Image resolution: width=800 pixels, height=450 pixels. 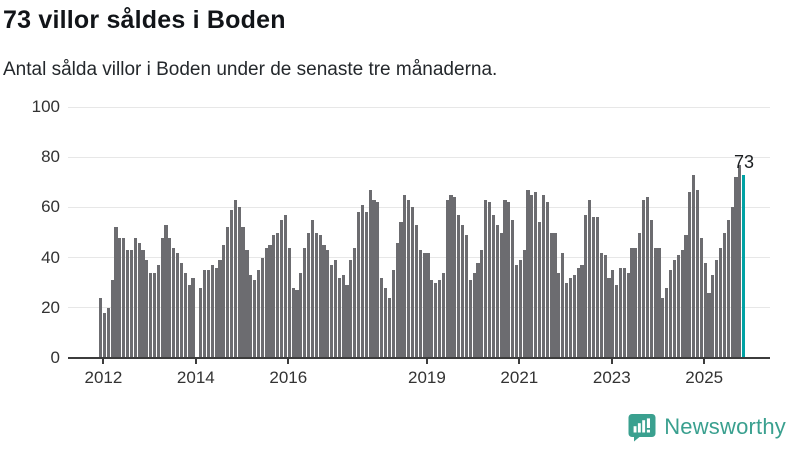 I want to click on value-annotation: 73, so click(x=744, y=161).